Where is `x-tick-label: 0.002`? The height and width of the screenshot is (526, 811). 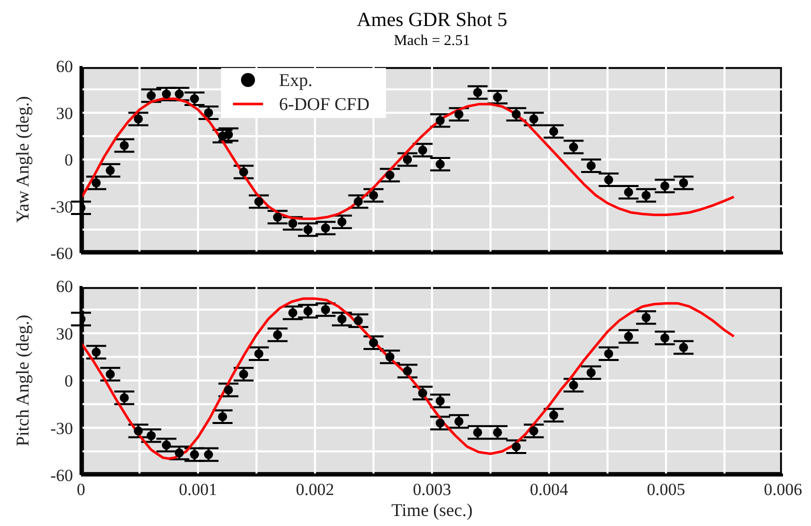
x-tick-label: 0.002 is located at coordinates (315, 490).